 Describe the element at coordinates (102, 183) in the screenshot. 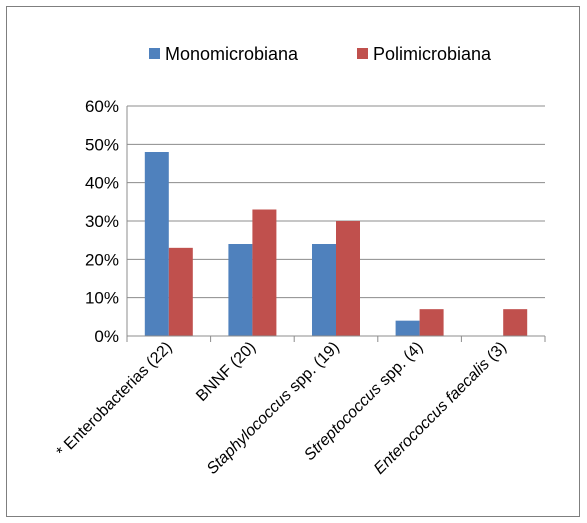

I see `y-tick-label: 40%` at that location.